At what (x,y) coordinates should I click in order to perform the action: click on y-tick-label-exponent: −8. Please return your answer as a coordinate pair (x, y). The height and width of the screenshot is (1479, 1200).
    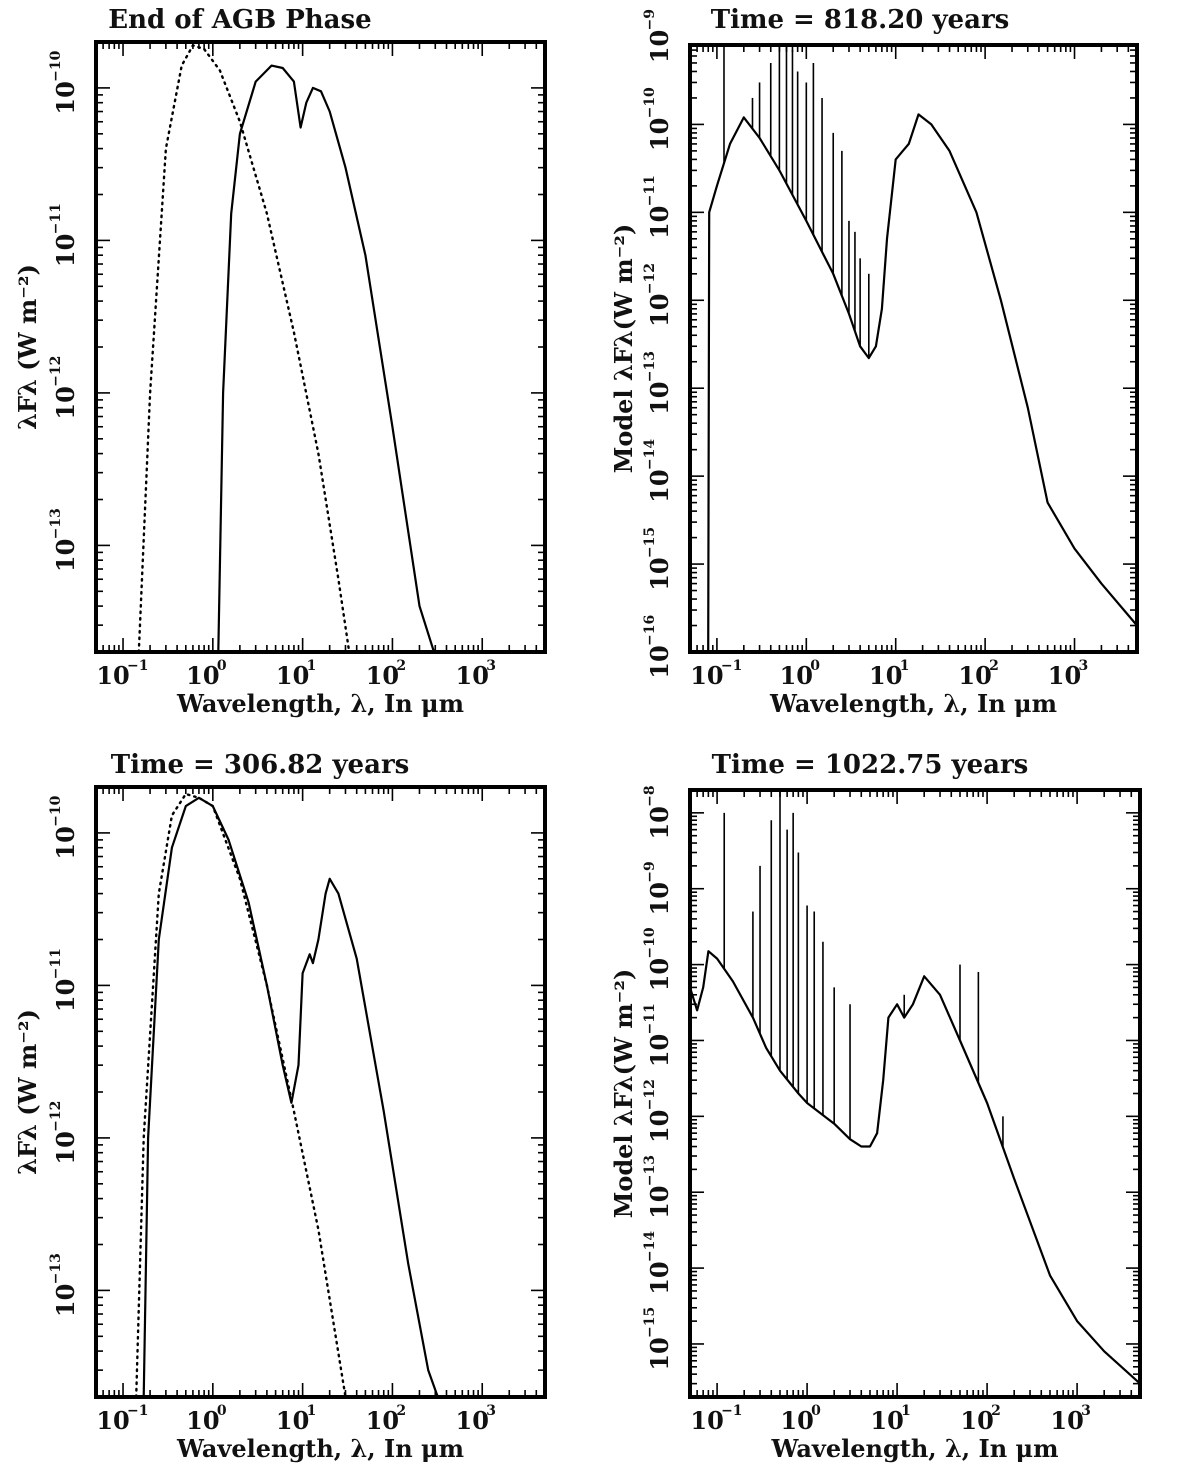
    Looking at the image, I should click on (650, 795).